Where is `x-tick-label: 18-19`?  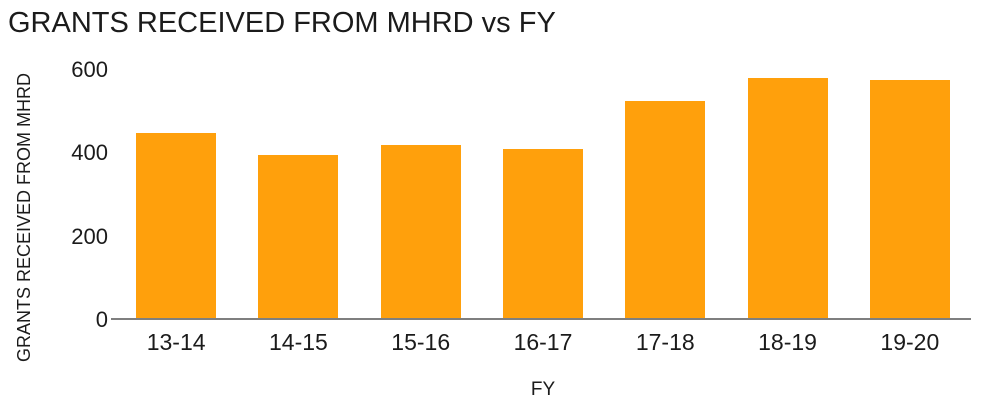 x-tick-label: 18-19 is located at coordinates (787, 342).